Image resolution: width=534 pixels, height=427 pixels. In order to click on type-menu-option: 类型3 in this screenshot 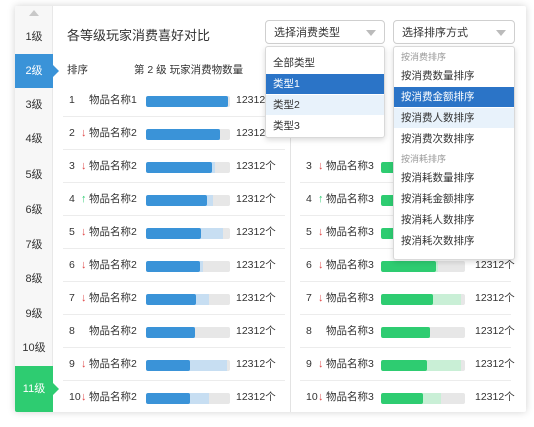, I will do `click(286, 126)`.